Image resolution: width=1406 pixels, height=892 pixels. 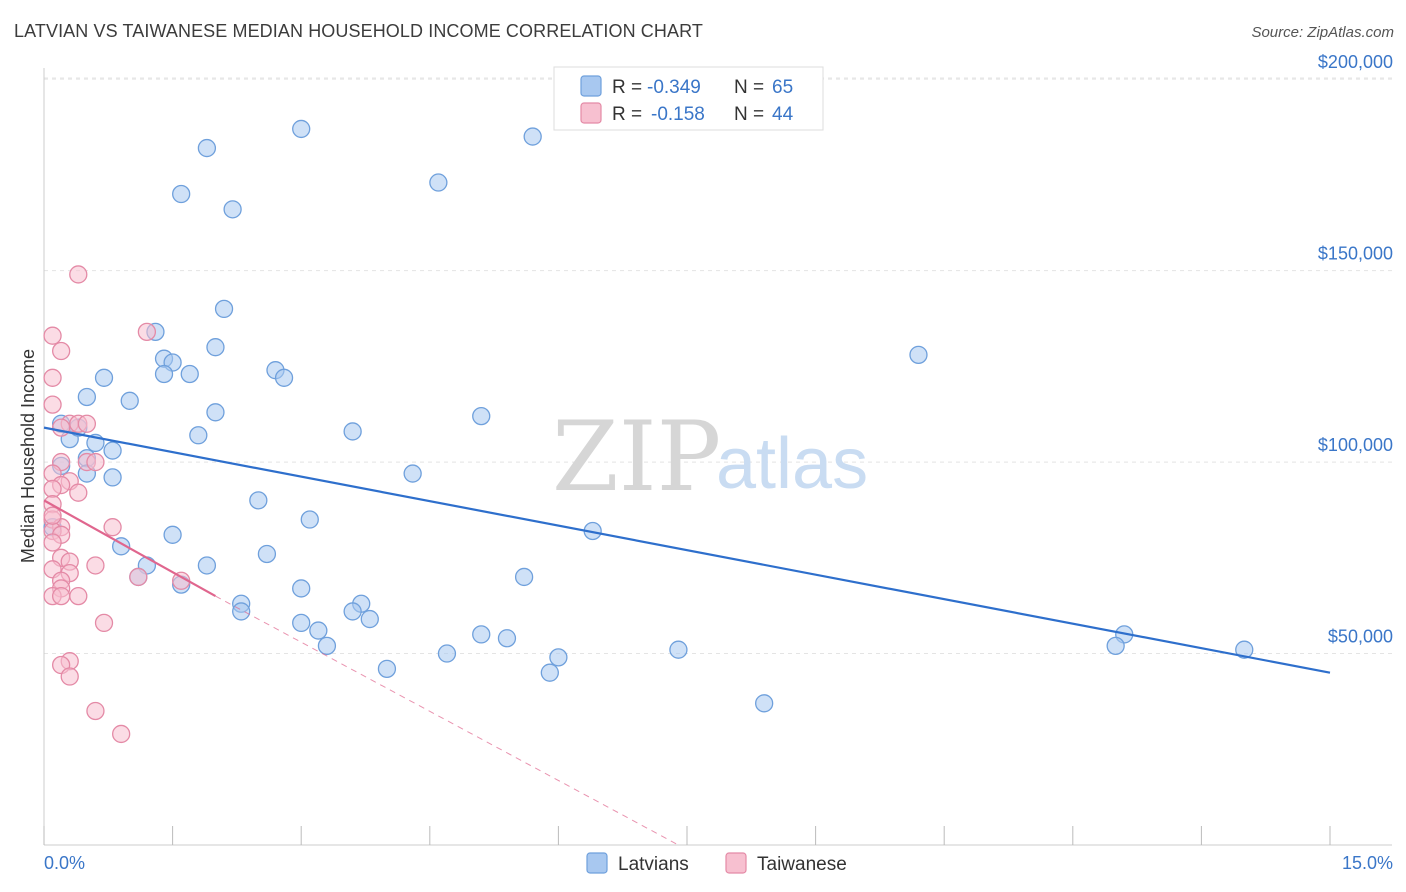 I want to click on y-tick-labels: $50,000 $100,000 $150,000 $200,000, so click(x=1355, y=349).